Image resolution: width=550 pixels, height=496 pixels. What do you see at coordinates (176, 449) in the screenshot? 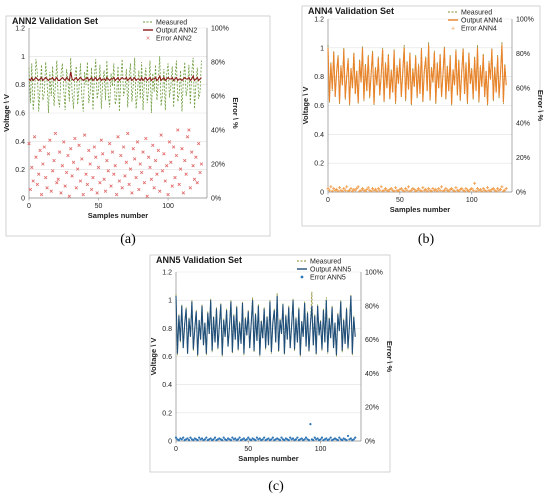
I see `x-tick-label: 0` at bounding box center [176, 449].